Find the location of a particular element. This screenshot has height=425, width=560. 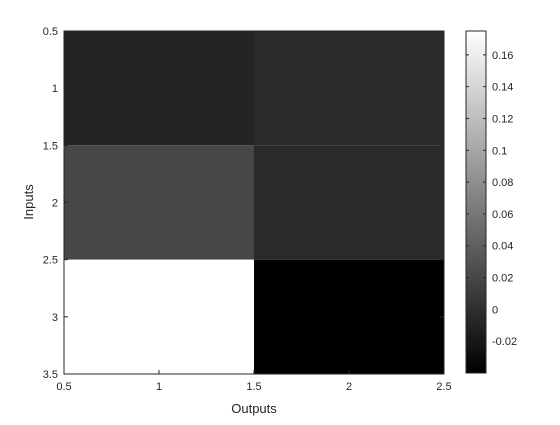

heatmap-cell-r2-c1 is located at coordinates (159, 202).